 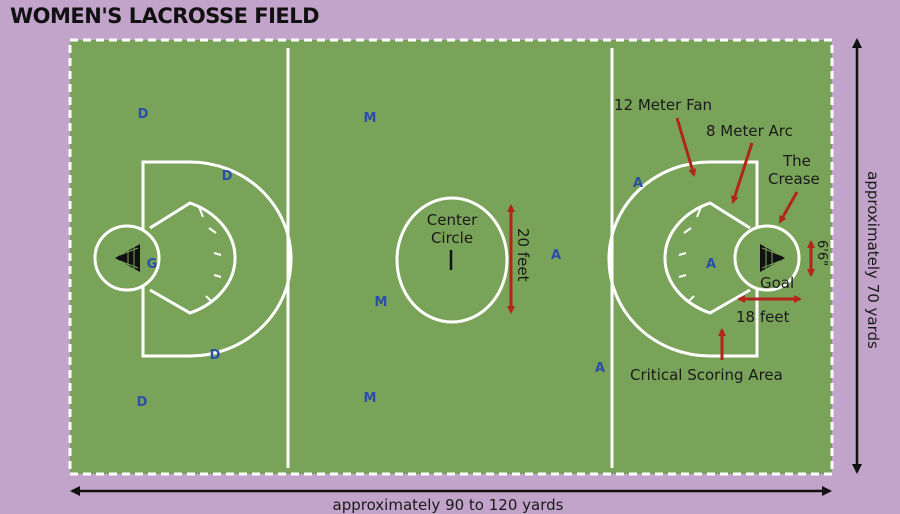 I want to click on eight-meter-arc-left, so click(x=193, y=258).